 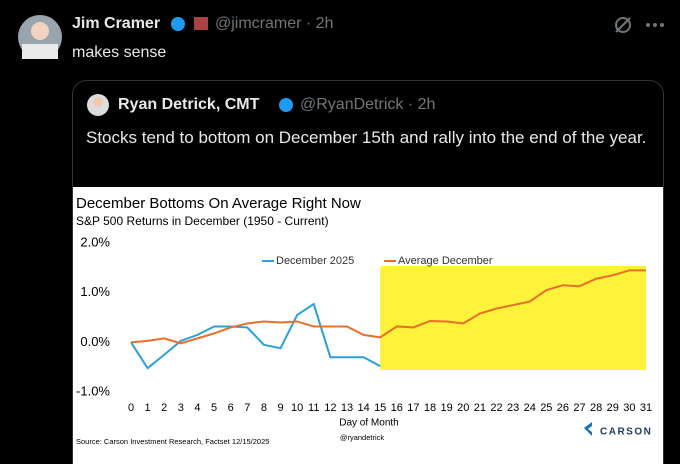 I want to click on x-tick-label: 5, so click(x=214, y=408).